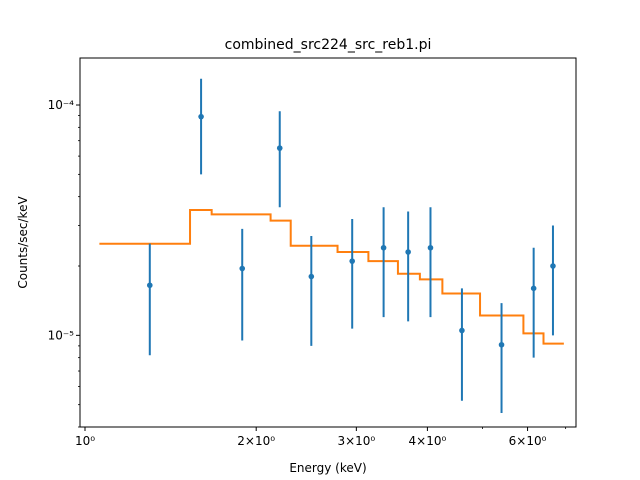 This screenshot has width=640, height=480. Describe the element at coordinates (85, 441) in the screenshot. I see `x-tick-label: 10⁰` at that location.